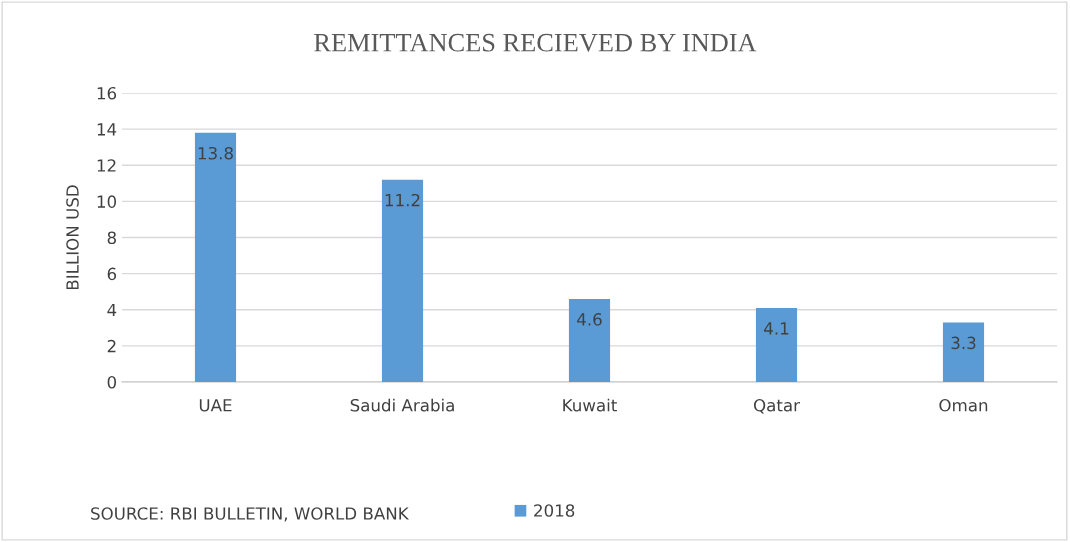 This screenshot has height=542, width=1070. I want to click on x-tick-label: Oman, so click(963, 405).